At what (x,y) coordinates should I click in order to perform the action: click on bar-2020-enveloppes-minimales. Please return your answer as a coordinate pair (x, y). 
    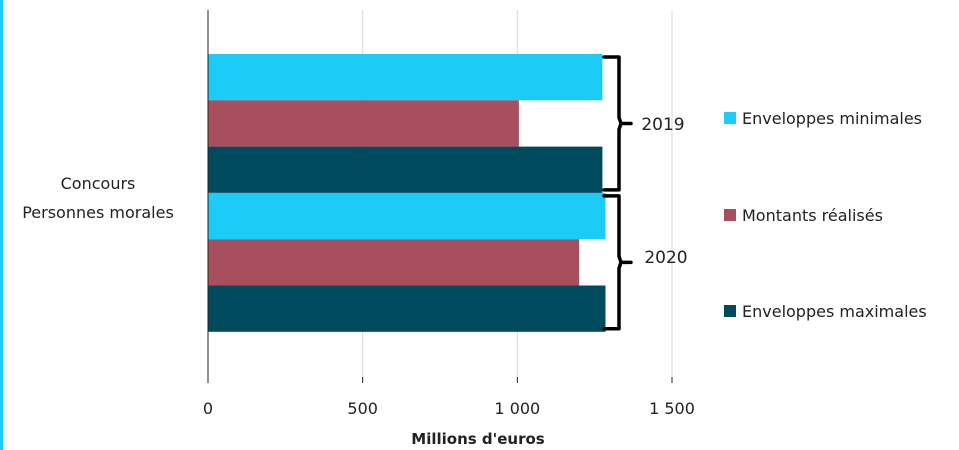
    Looking at the image, I should click on (407, 216).